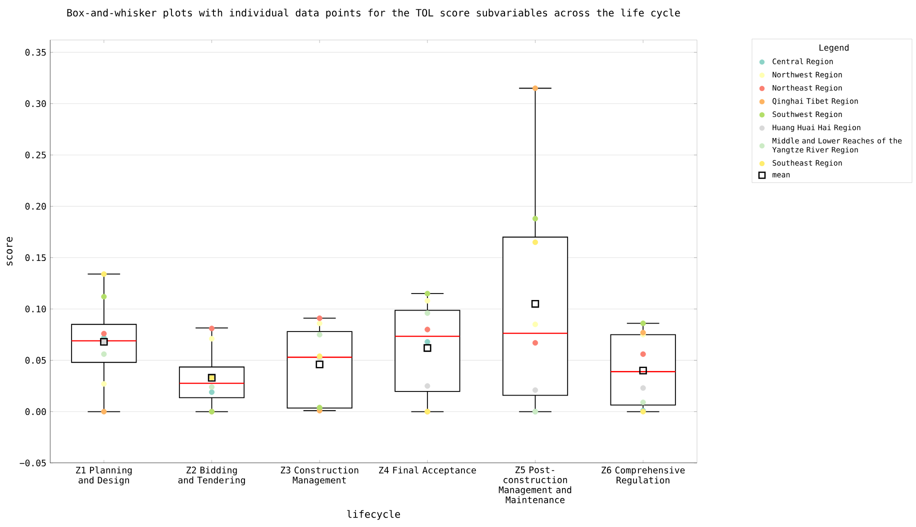  What do you see at coordinates (35, 309) in the screenshot?
I see `y-tick-label: 0.10` at bounding box center [35, 309].